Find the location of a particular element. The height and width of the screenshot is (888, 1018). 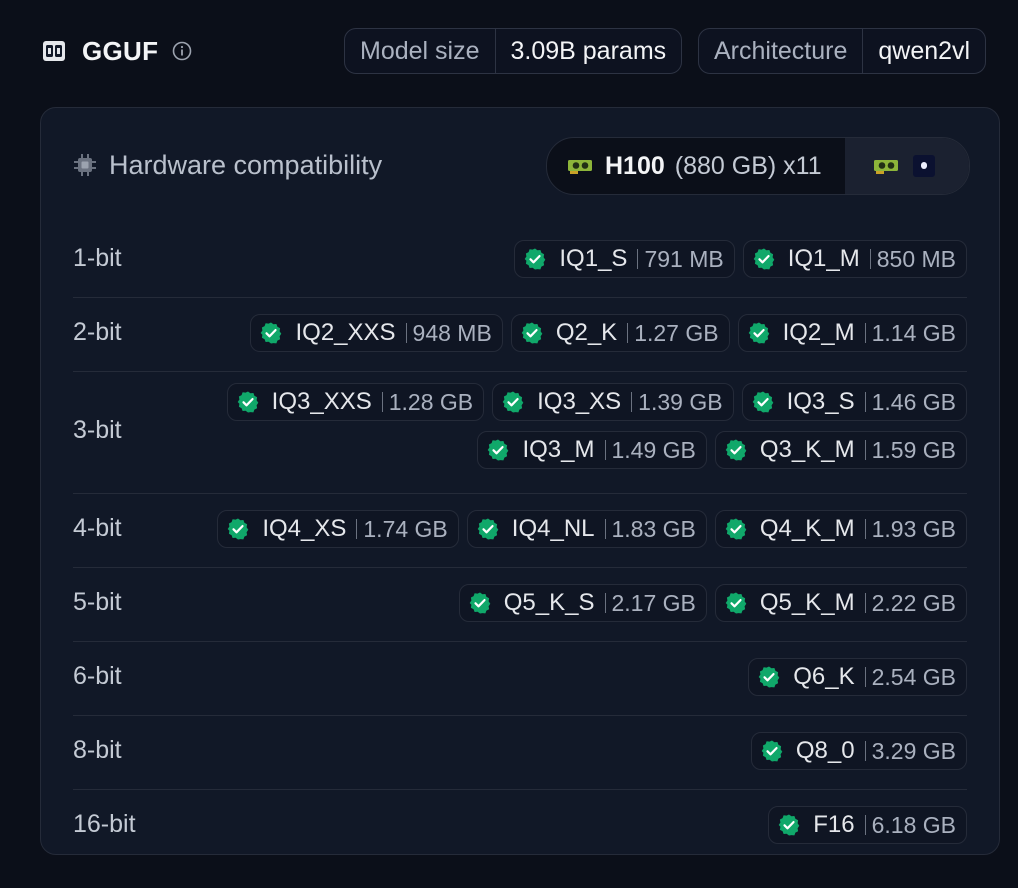

quant-chip-iq3-xxs: IQ3_XXS 1.28 GB is located at coordinates (355, 402).